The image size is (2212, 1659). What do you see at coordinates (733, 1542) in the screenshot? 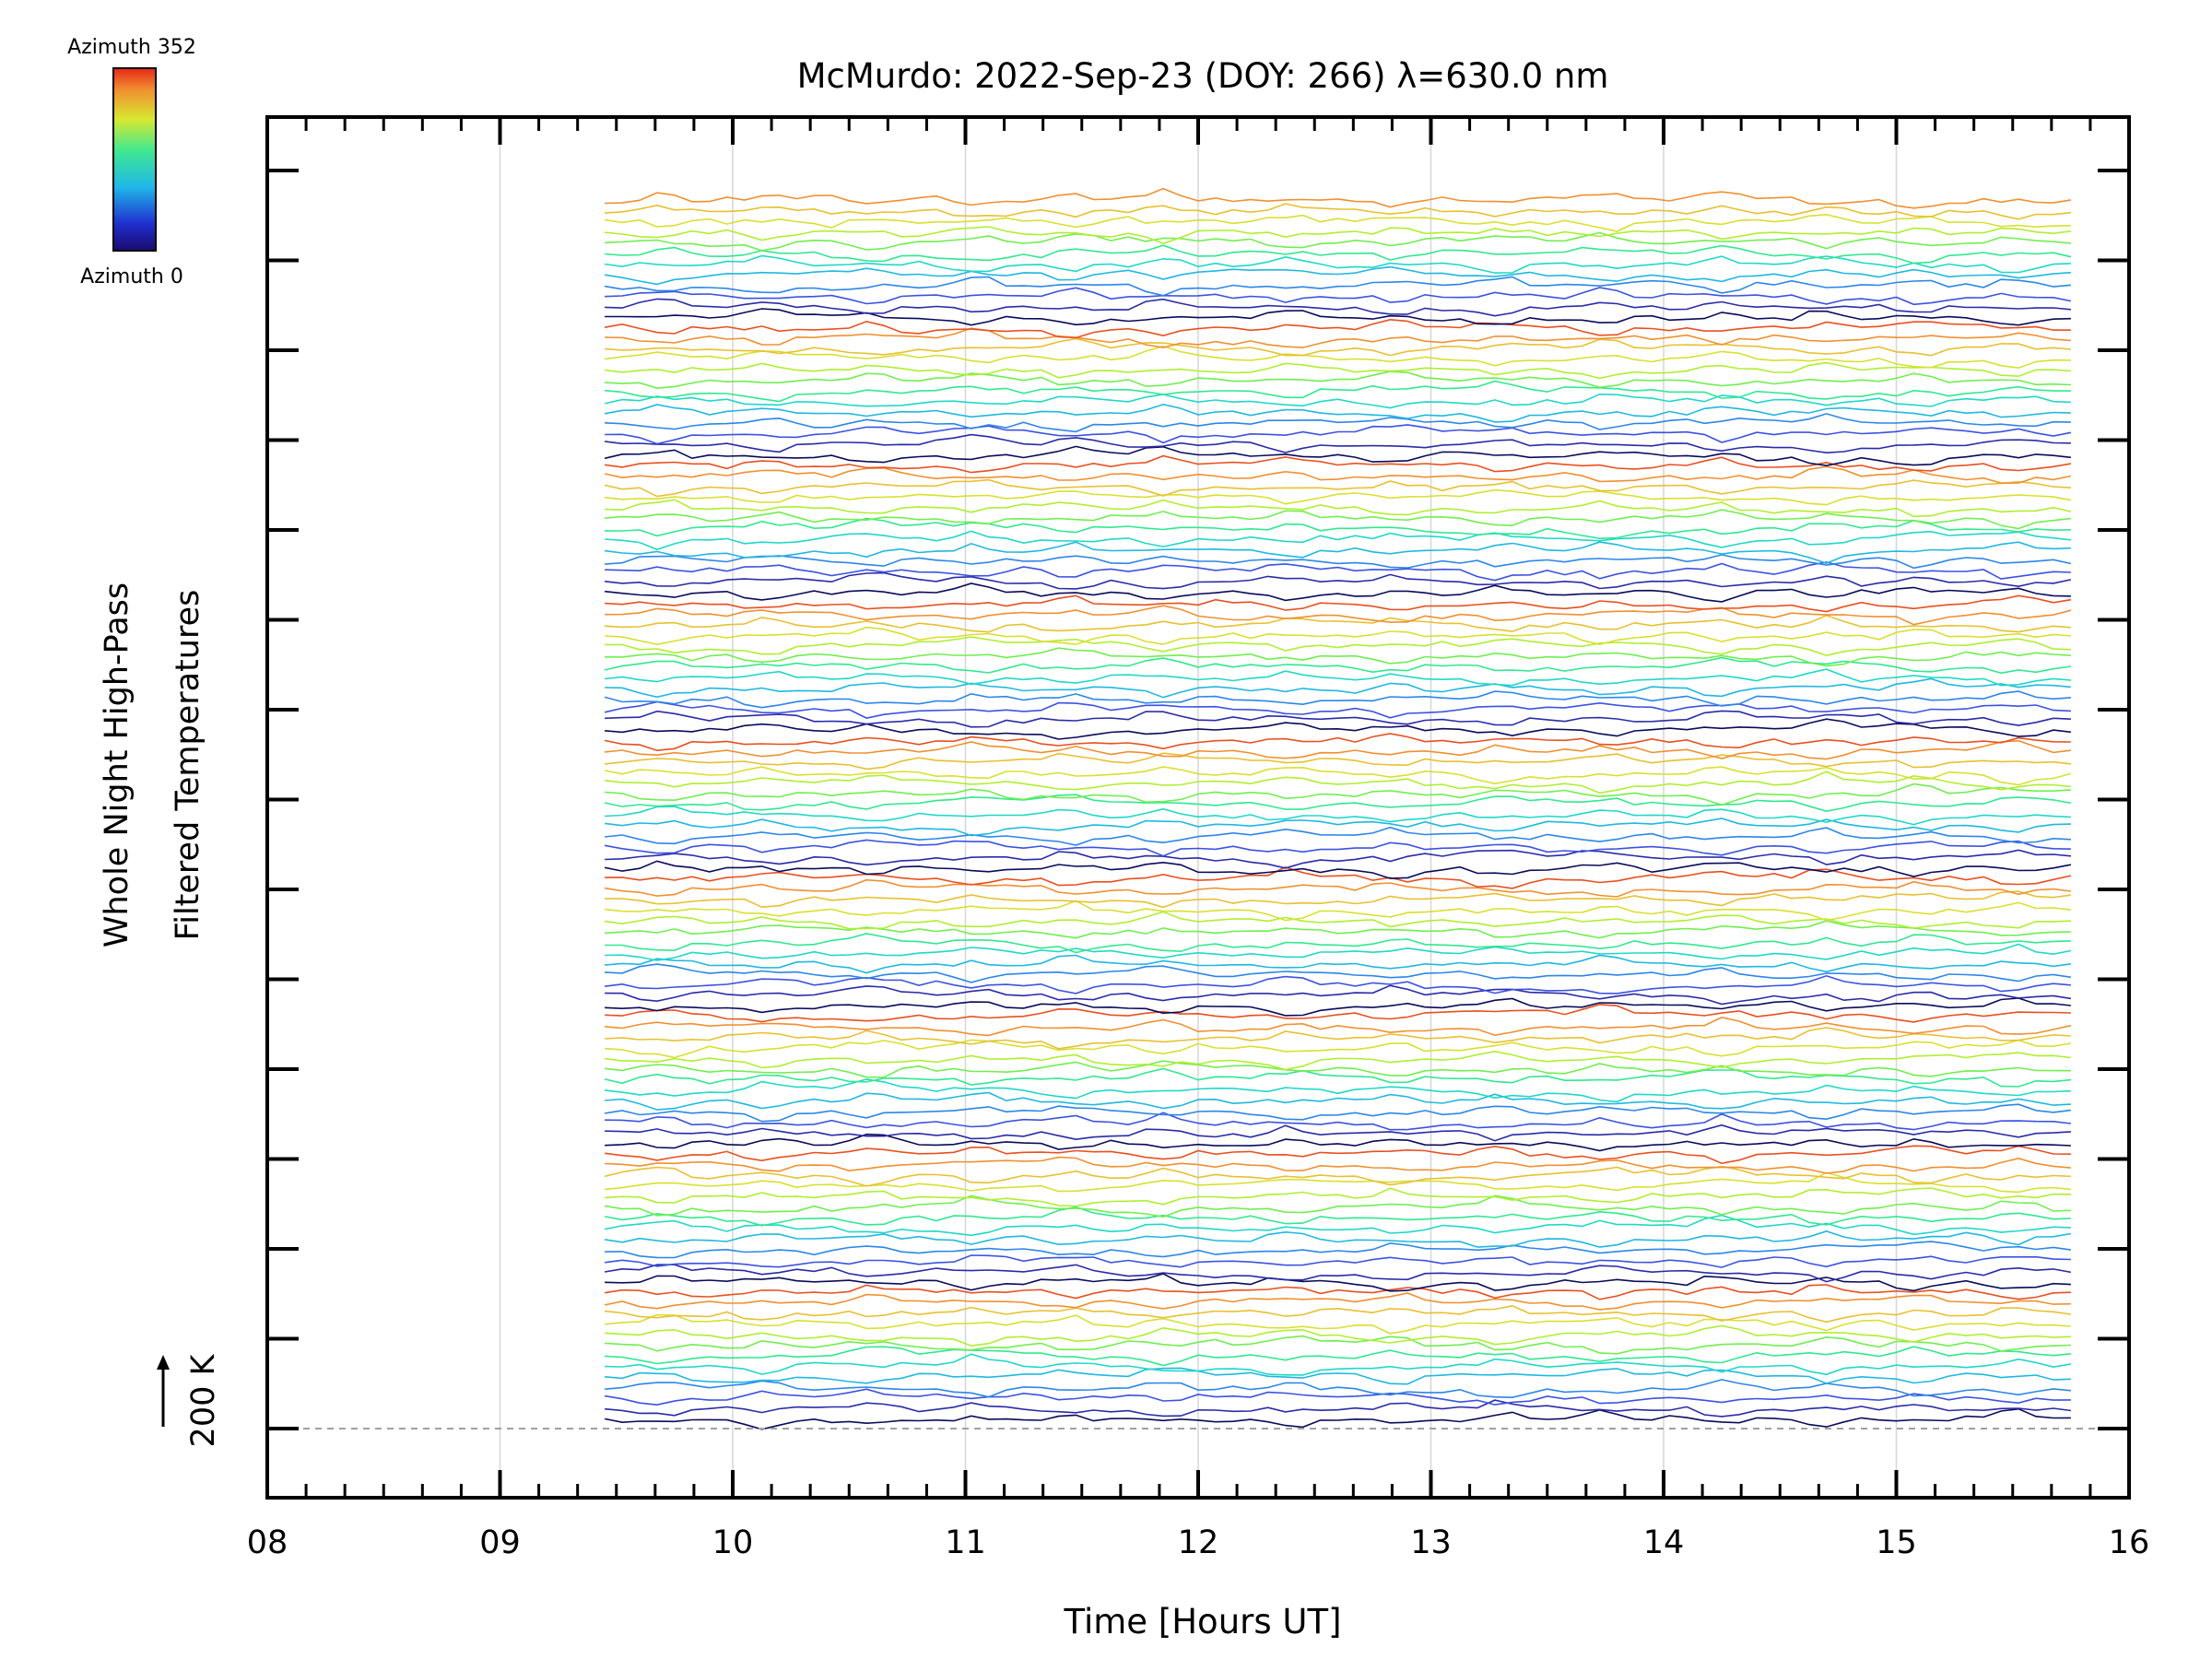
I see `x-tick-label-10: 10` at bounding box center [733, 1542].